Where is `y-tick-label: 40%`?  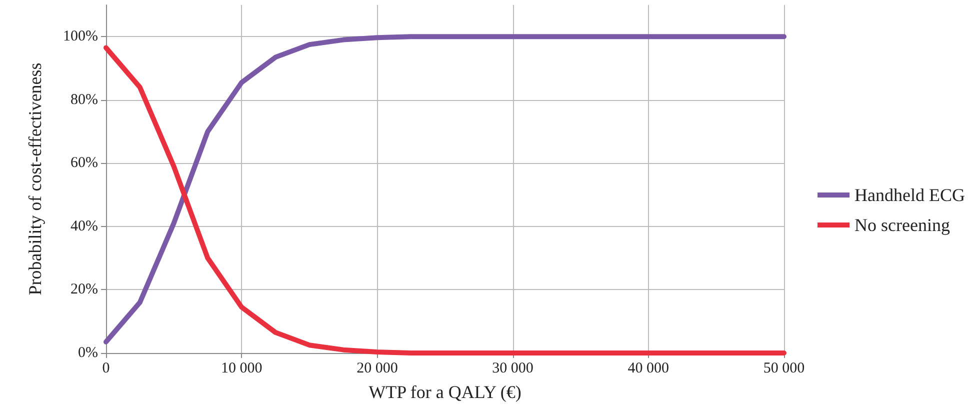 y-tick-label: 40% is located at coordinates (84, 226).